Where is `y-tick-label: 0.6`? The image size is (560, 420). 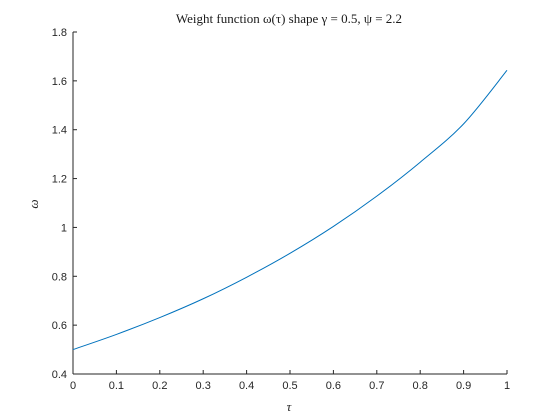
y-tick-label: 0.6 is located at coordinates (59, 326).